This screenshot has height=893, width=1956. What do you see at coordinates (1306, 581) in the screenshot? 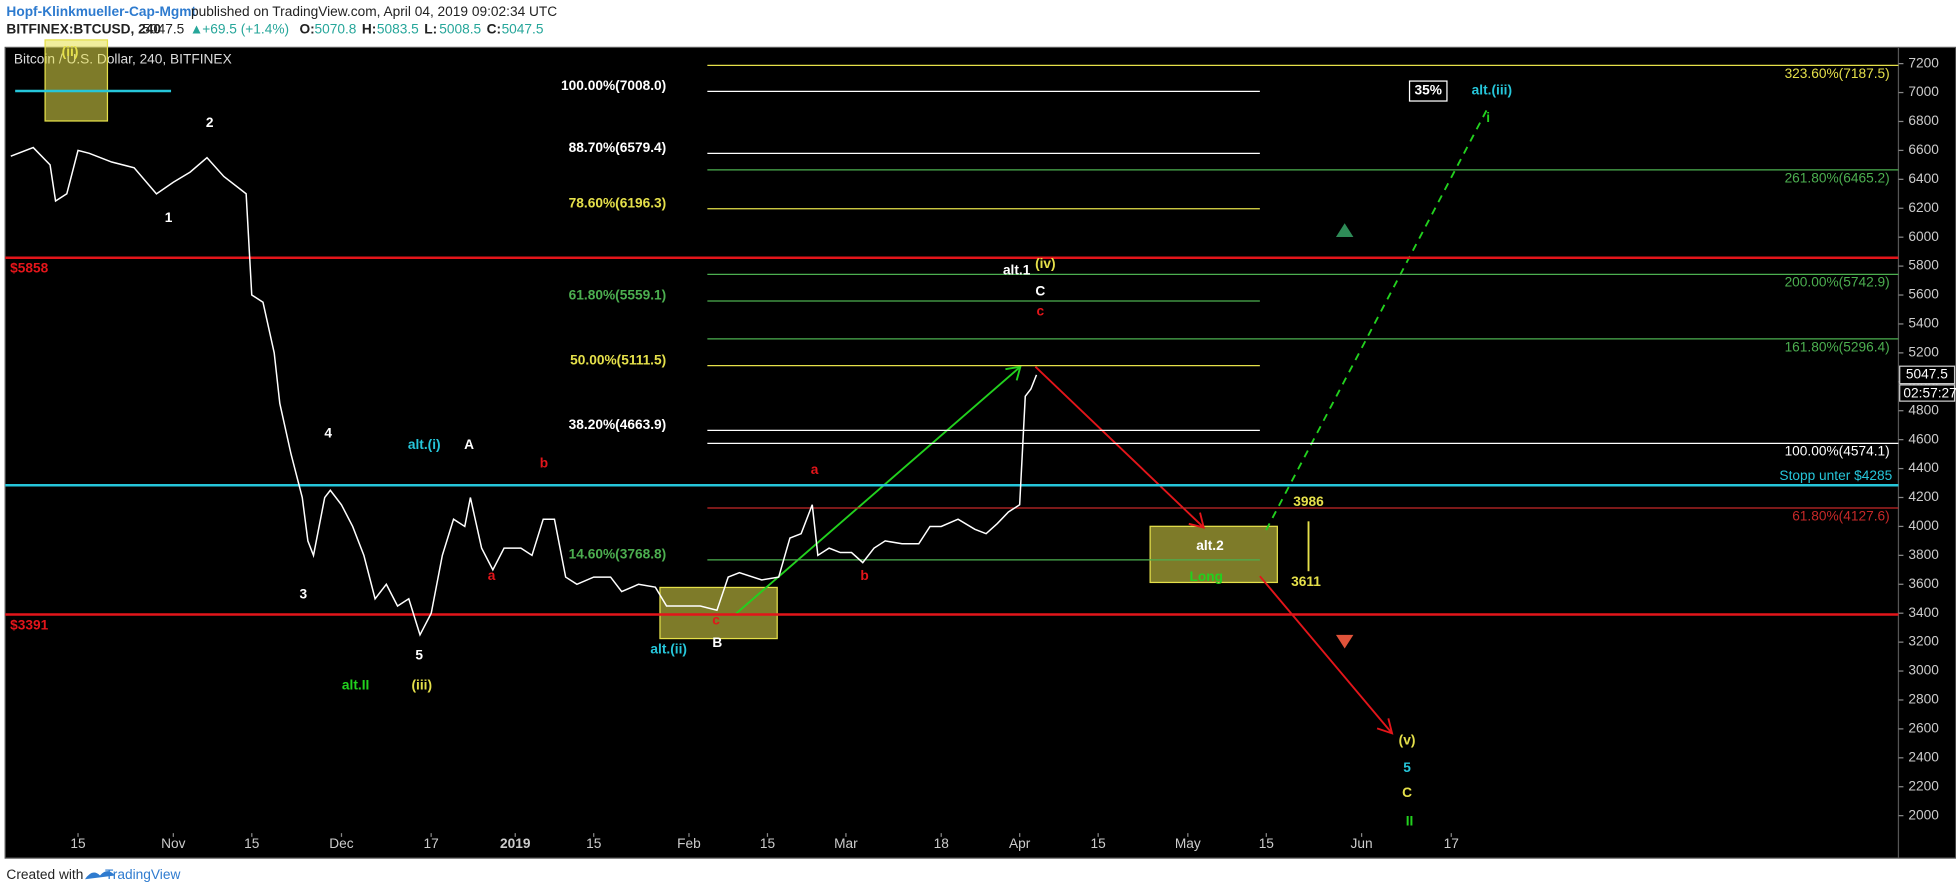
I see `wave-label: 3611` at bounding box center [1306, 581].